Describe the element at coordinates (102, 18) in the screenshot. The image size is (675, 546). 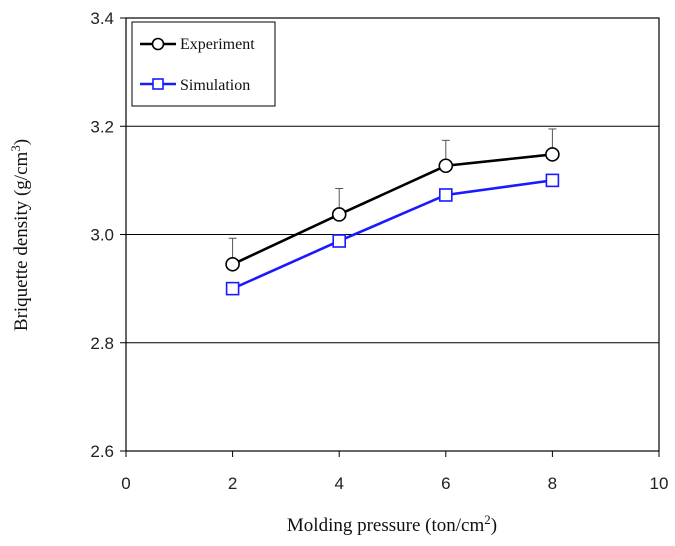
I see `y-tick-label: 3.4` at that location.